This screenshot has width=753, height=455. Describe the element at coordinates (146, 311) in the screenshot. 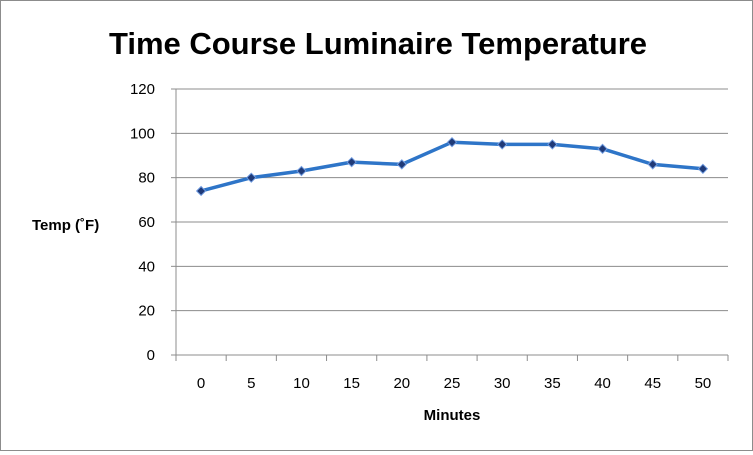

I see `y-tick-label: 20` at that location.